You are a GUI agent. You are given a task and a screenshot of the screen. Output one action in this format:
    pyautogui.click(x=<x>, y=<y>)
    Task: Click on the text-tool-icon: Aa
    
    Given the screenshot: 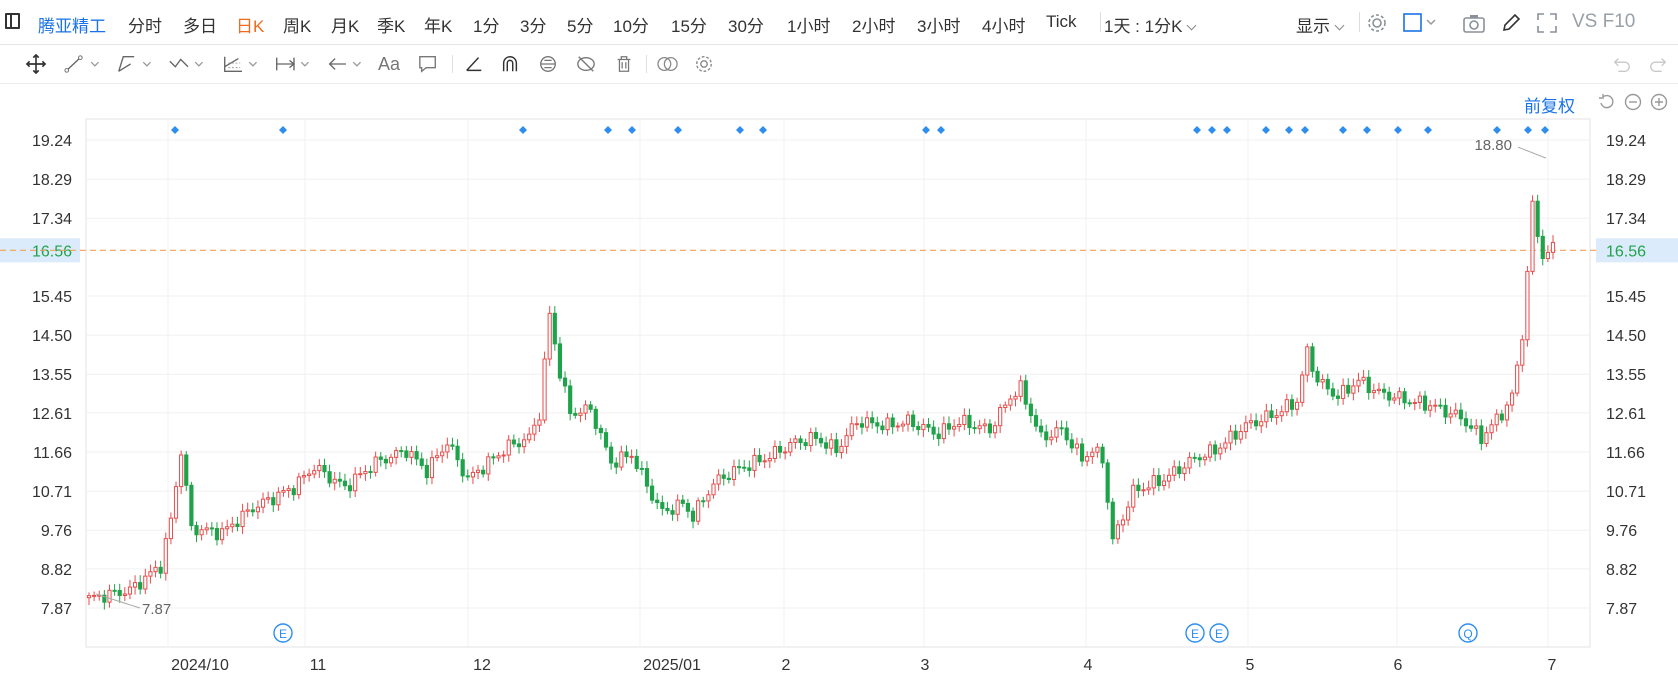 What is the action you would take?
    pyautogui.click(x=389, y=64)
    